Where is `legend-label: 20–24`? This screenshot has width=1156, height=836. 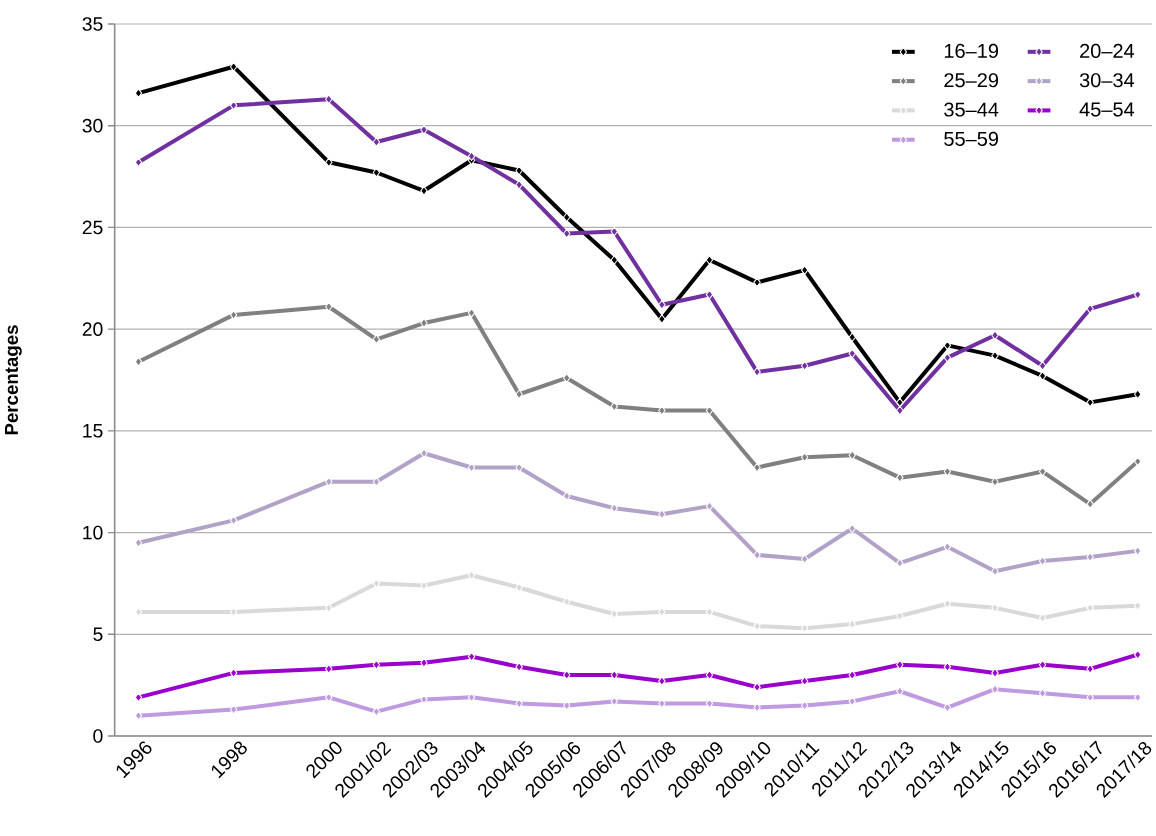
legend-label: 20–24 is located at coordinates (1107, 50).